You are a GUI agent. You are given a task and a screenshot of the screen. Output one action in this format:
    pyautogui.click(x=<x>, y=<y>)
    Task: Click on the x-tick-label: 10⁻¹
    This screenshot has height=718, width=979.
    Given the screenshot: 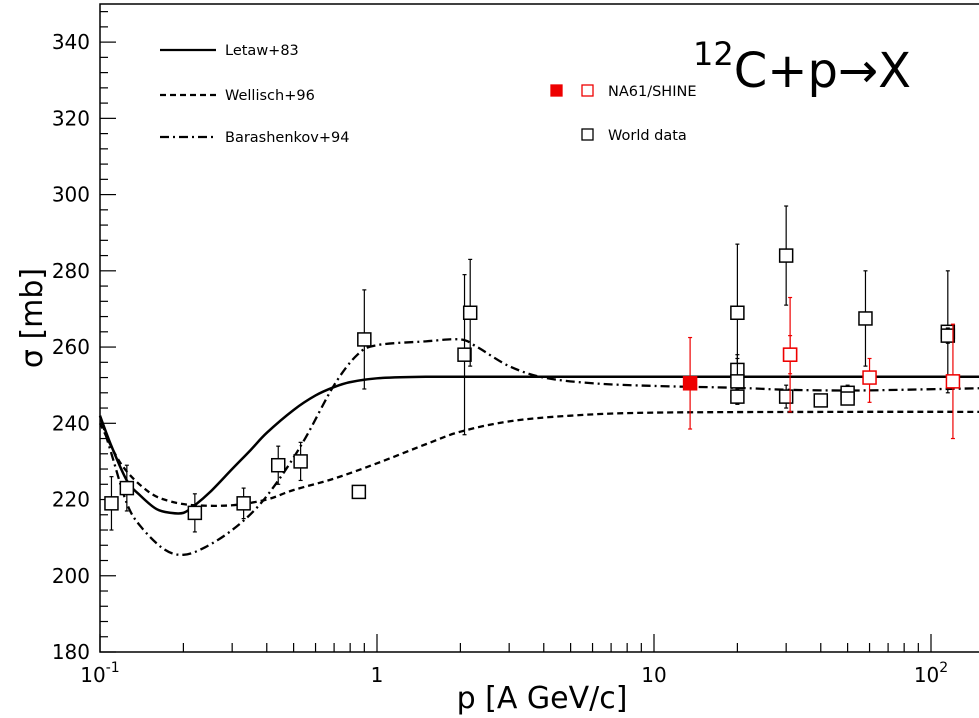 What is the action you would take?
    pyautogui.click(x=99, y=673)
    